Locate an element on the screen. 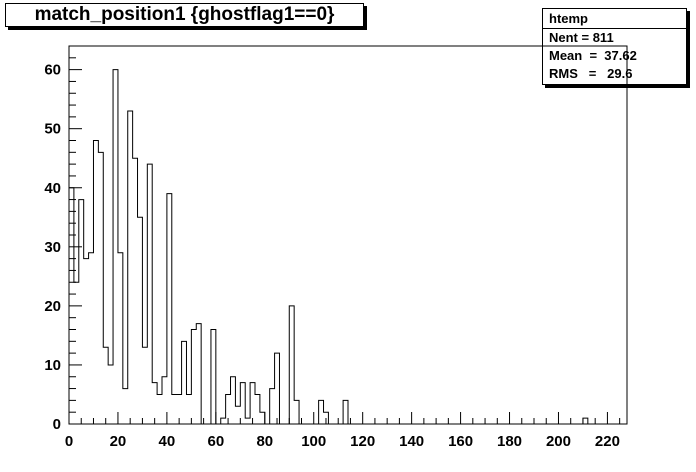  x-tick-label: 40 is located at coordinates (167, 441).